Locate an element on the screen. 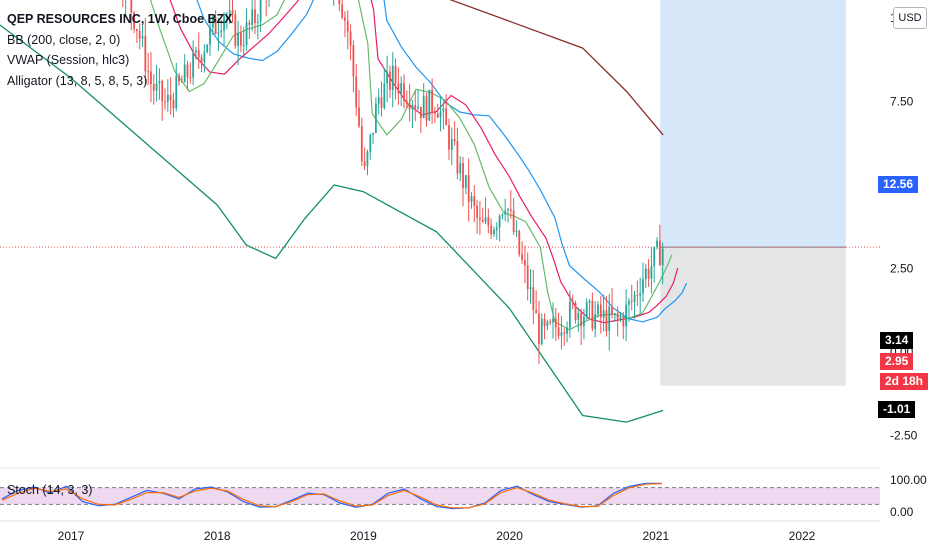 The image size is (932, 550). time-tick-label: 2017 is located at coordinates (71, 536).